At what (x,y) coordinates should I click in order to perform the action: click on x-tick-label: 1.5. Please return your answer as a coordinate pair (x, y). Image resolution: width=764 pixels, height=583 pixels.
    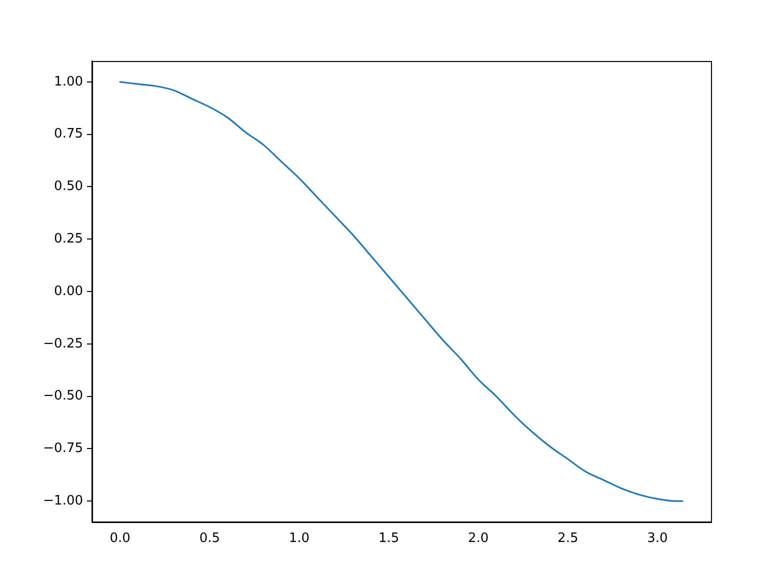
    Looking at the image, I should click on (389, 538).